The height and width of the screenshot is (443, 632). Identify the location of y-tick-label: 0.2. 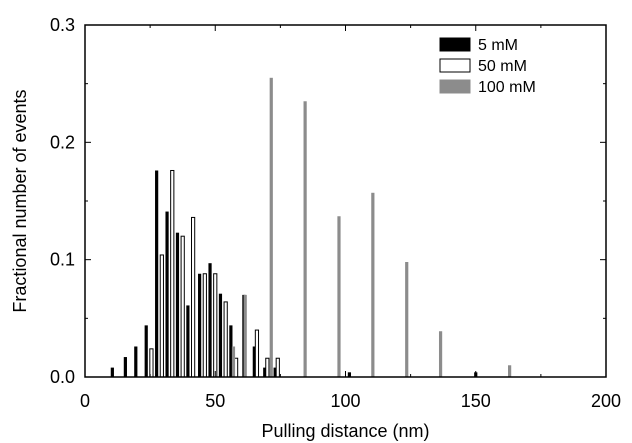
(62, 142).